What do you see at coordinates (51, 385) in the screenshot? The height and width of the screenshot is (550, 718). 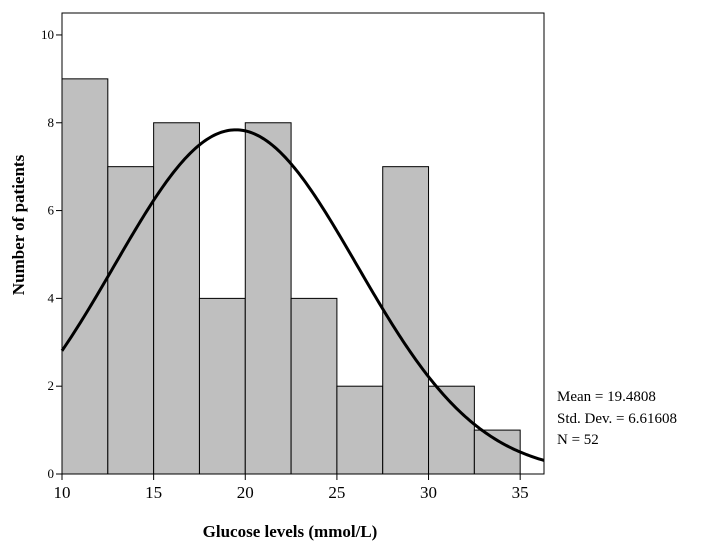 I see `y-tick-label-2: 2` at bounding box center [51, 385].